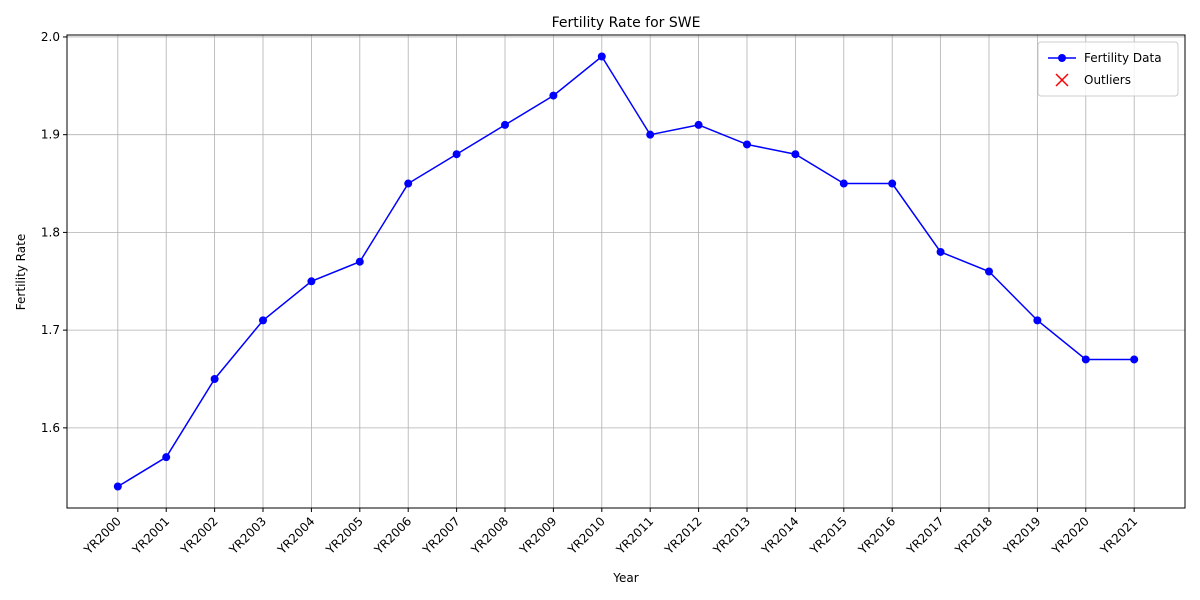 The width and height of the screenshot is (1200, 600). I want to click on x-tick-label: YR2007, so click(440, 535).